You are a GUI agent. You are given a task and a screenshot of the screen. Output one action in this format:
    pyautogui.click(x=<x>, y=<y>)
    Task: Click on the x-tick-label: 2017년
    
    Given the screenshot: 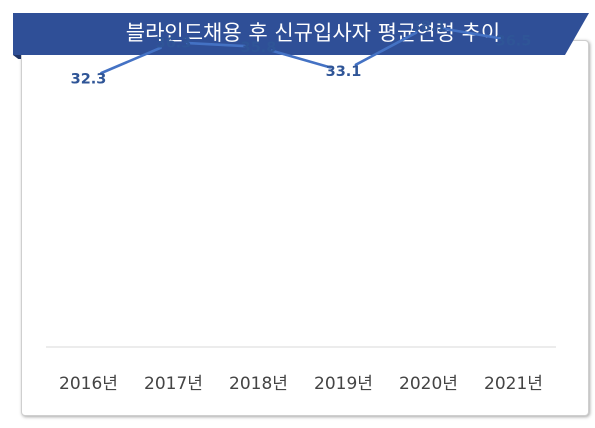 What is the action you would take?
    pyautogui.click(x=173, y=384)
    